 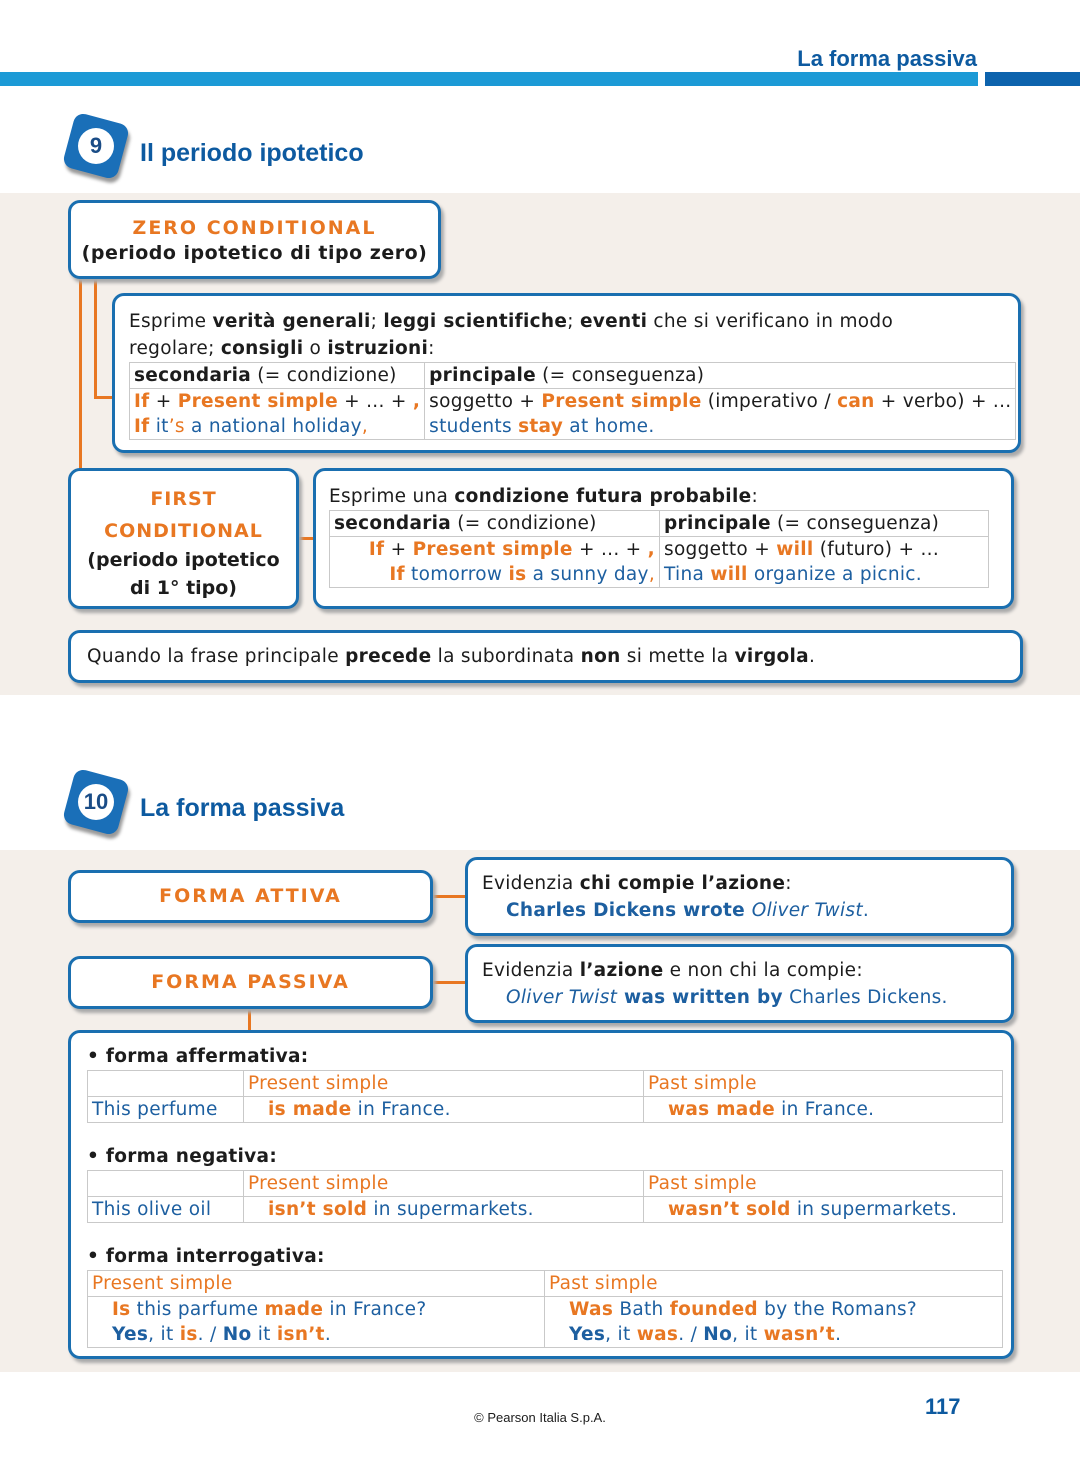 What do you see at coordinates (621, 970) in the screenshot?
I see `text-segment: l’azione` at bounding box center [621, 970].